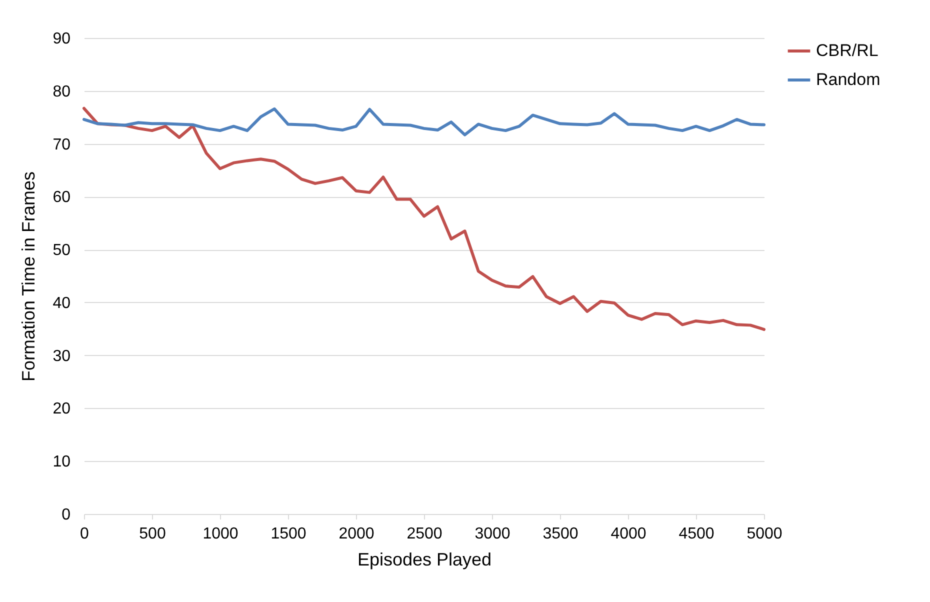  I want to click on y-tick-label: 30, so click(61, 356).